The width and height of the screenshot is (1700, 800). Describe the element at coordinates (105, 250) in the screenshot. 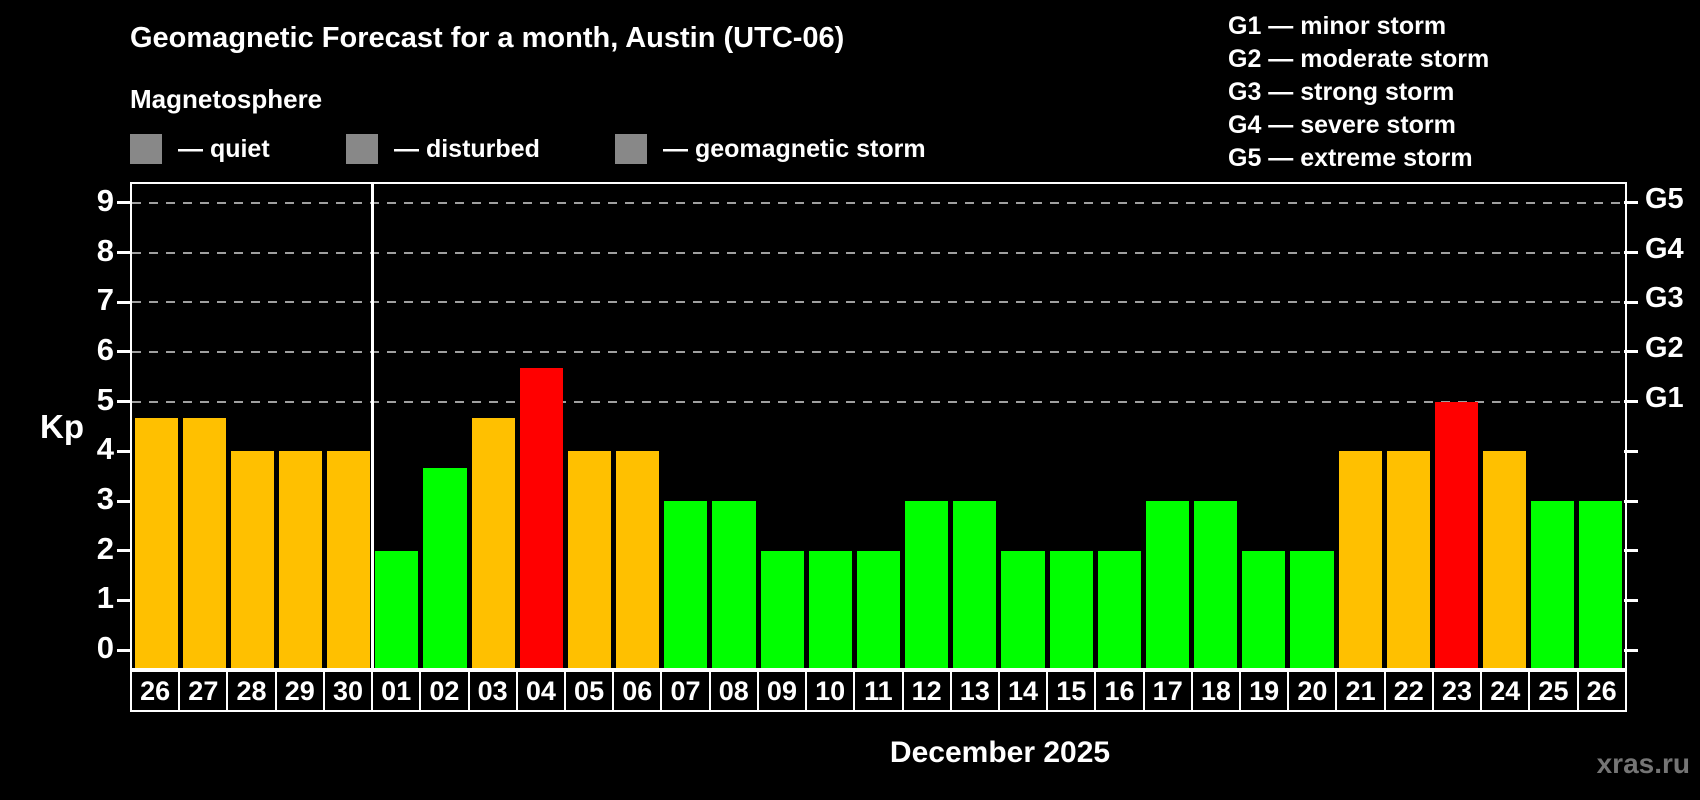

I see `y-tick-label: 8` at that location.